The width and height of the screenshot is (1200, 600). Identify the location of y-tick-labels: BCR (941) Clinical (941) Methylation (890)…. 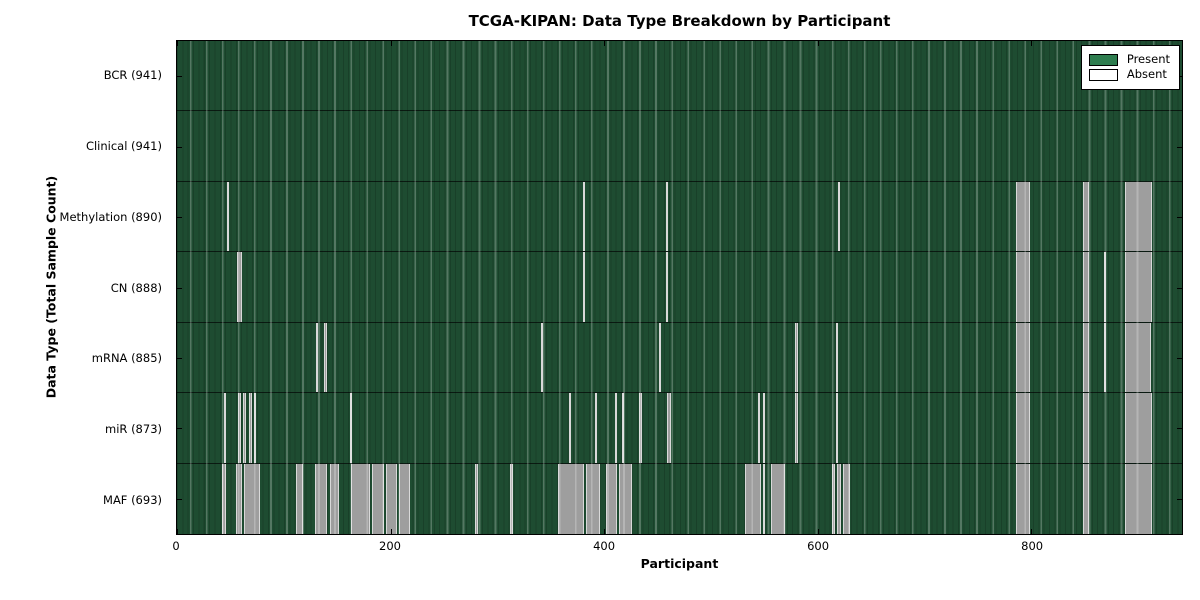
(85, 287).